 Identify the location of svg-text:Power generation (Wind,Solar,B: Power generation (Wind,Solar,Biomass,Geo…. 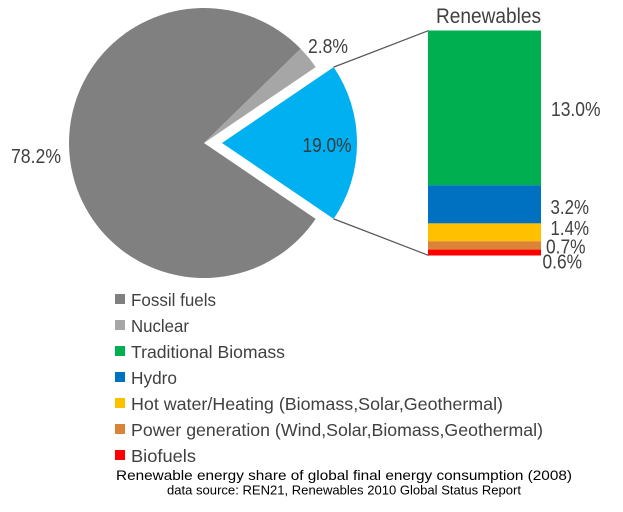
(337, 430).